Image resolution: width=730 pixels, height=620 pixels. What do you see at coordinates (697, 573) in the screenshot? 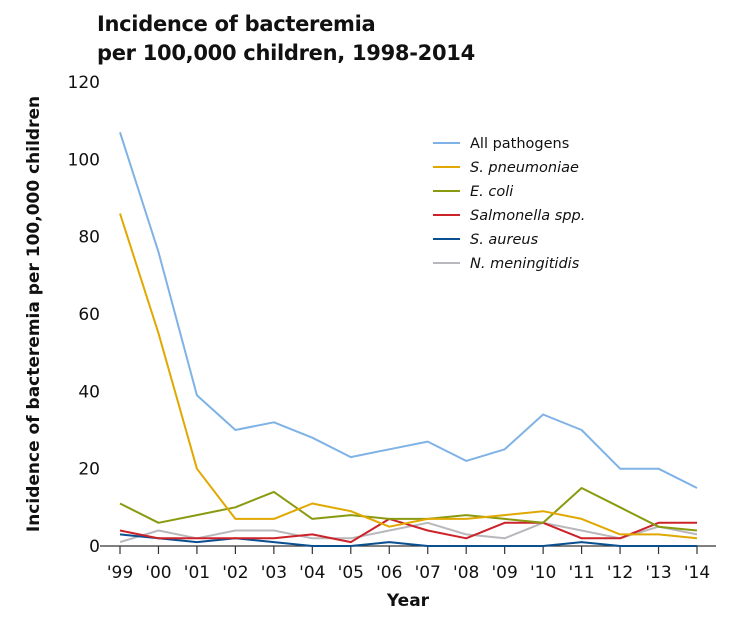
I see `x-tick-label: '14` at bounding box center [697, 573].